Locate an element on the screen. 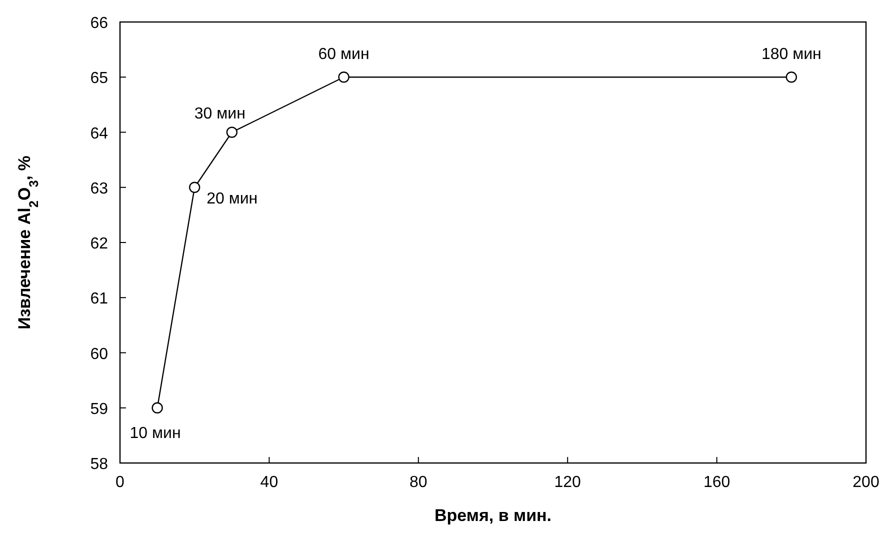  x-axis-title: Время, в мин. is located at coordinates (493, 515).